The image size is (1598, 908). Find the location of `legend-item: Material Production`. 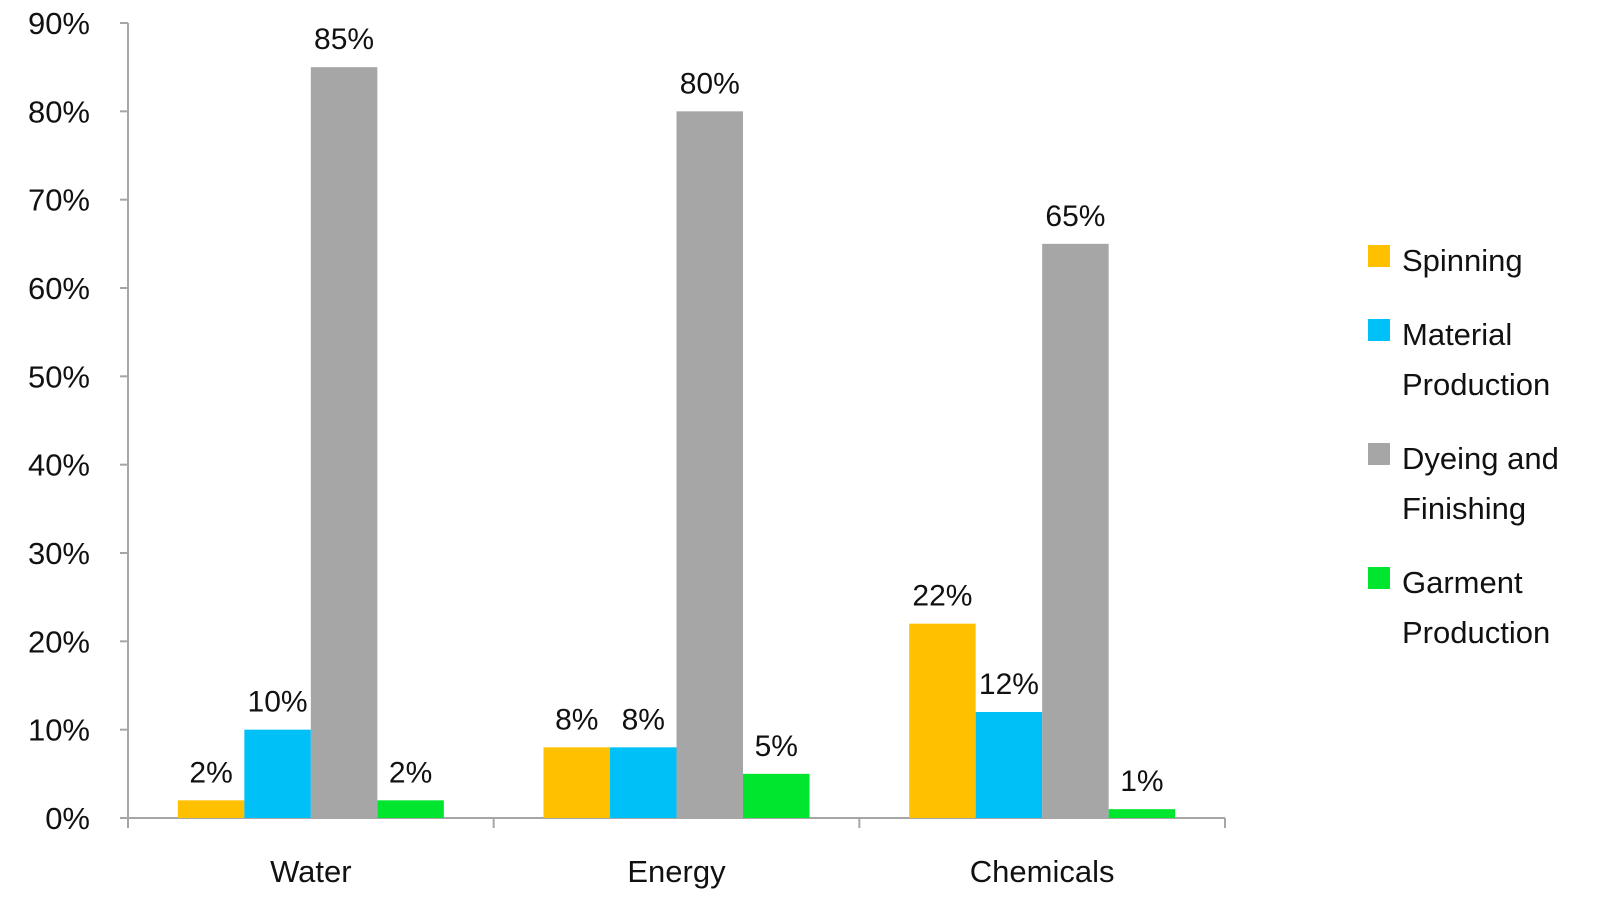

legend-item: Material Production is located at coordinates (1482, 360).